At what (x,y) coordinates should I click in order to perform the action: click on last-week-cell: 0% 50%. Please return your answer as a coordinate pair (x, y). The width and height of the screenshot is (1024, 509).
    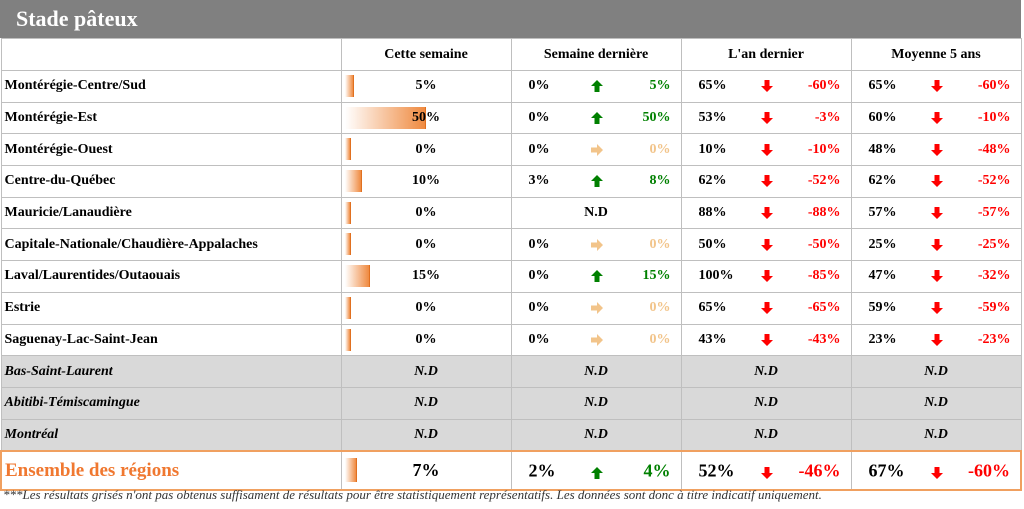
    Looking at the image, I should click on (596, 118).